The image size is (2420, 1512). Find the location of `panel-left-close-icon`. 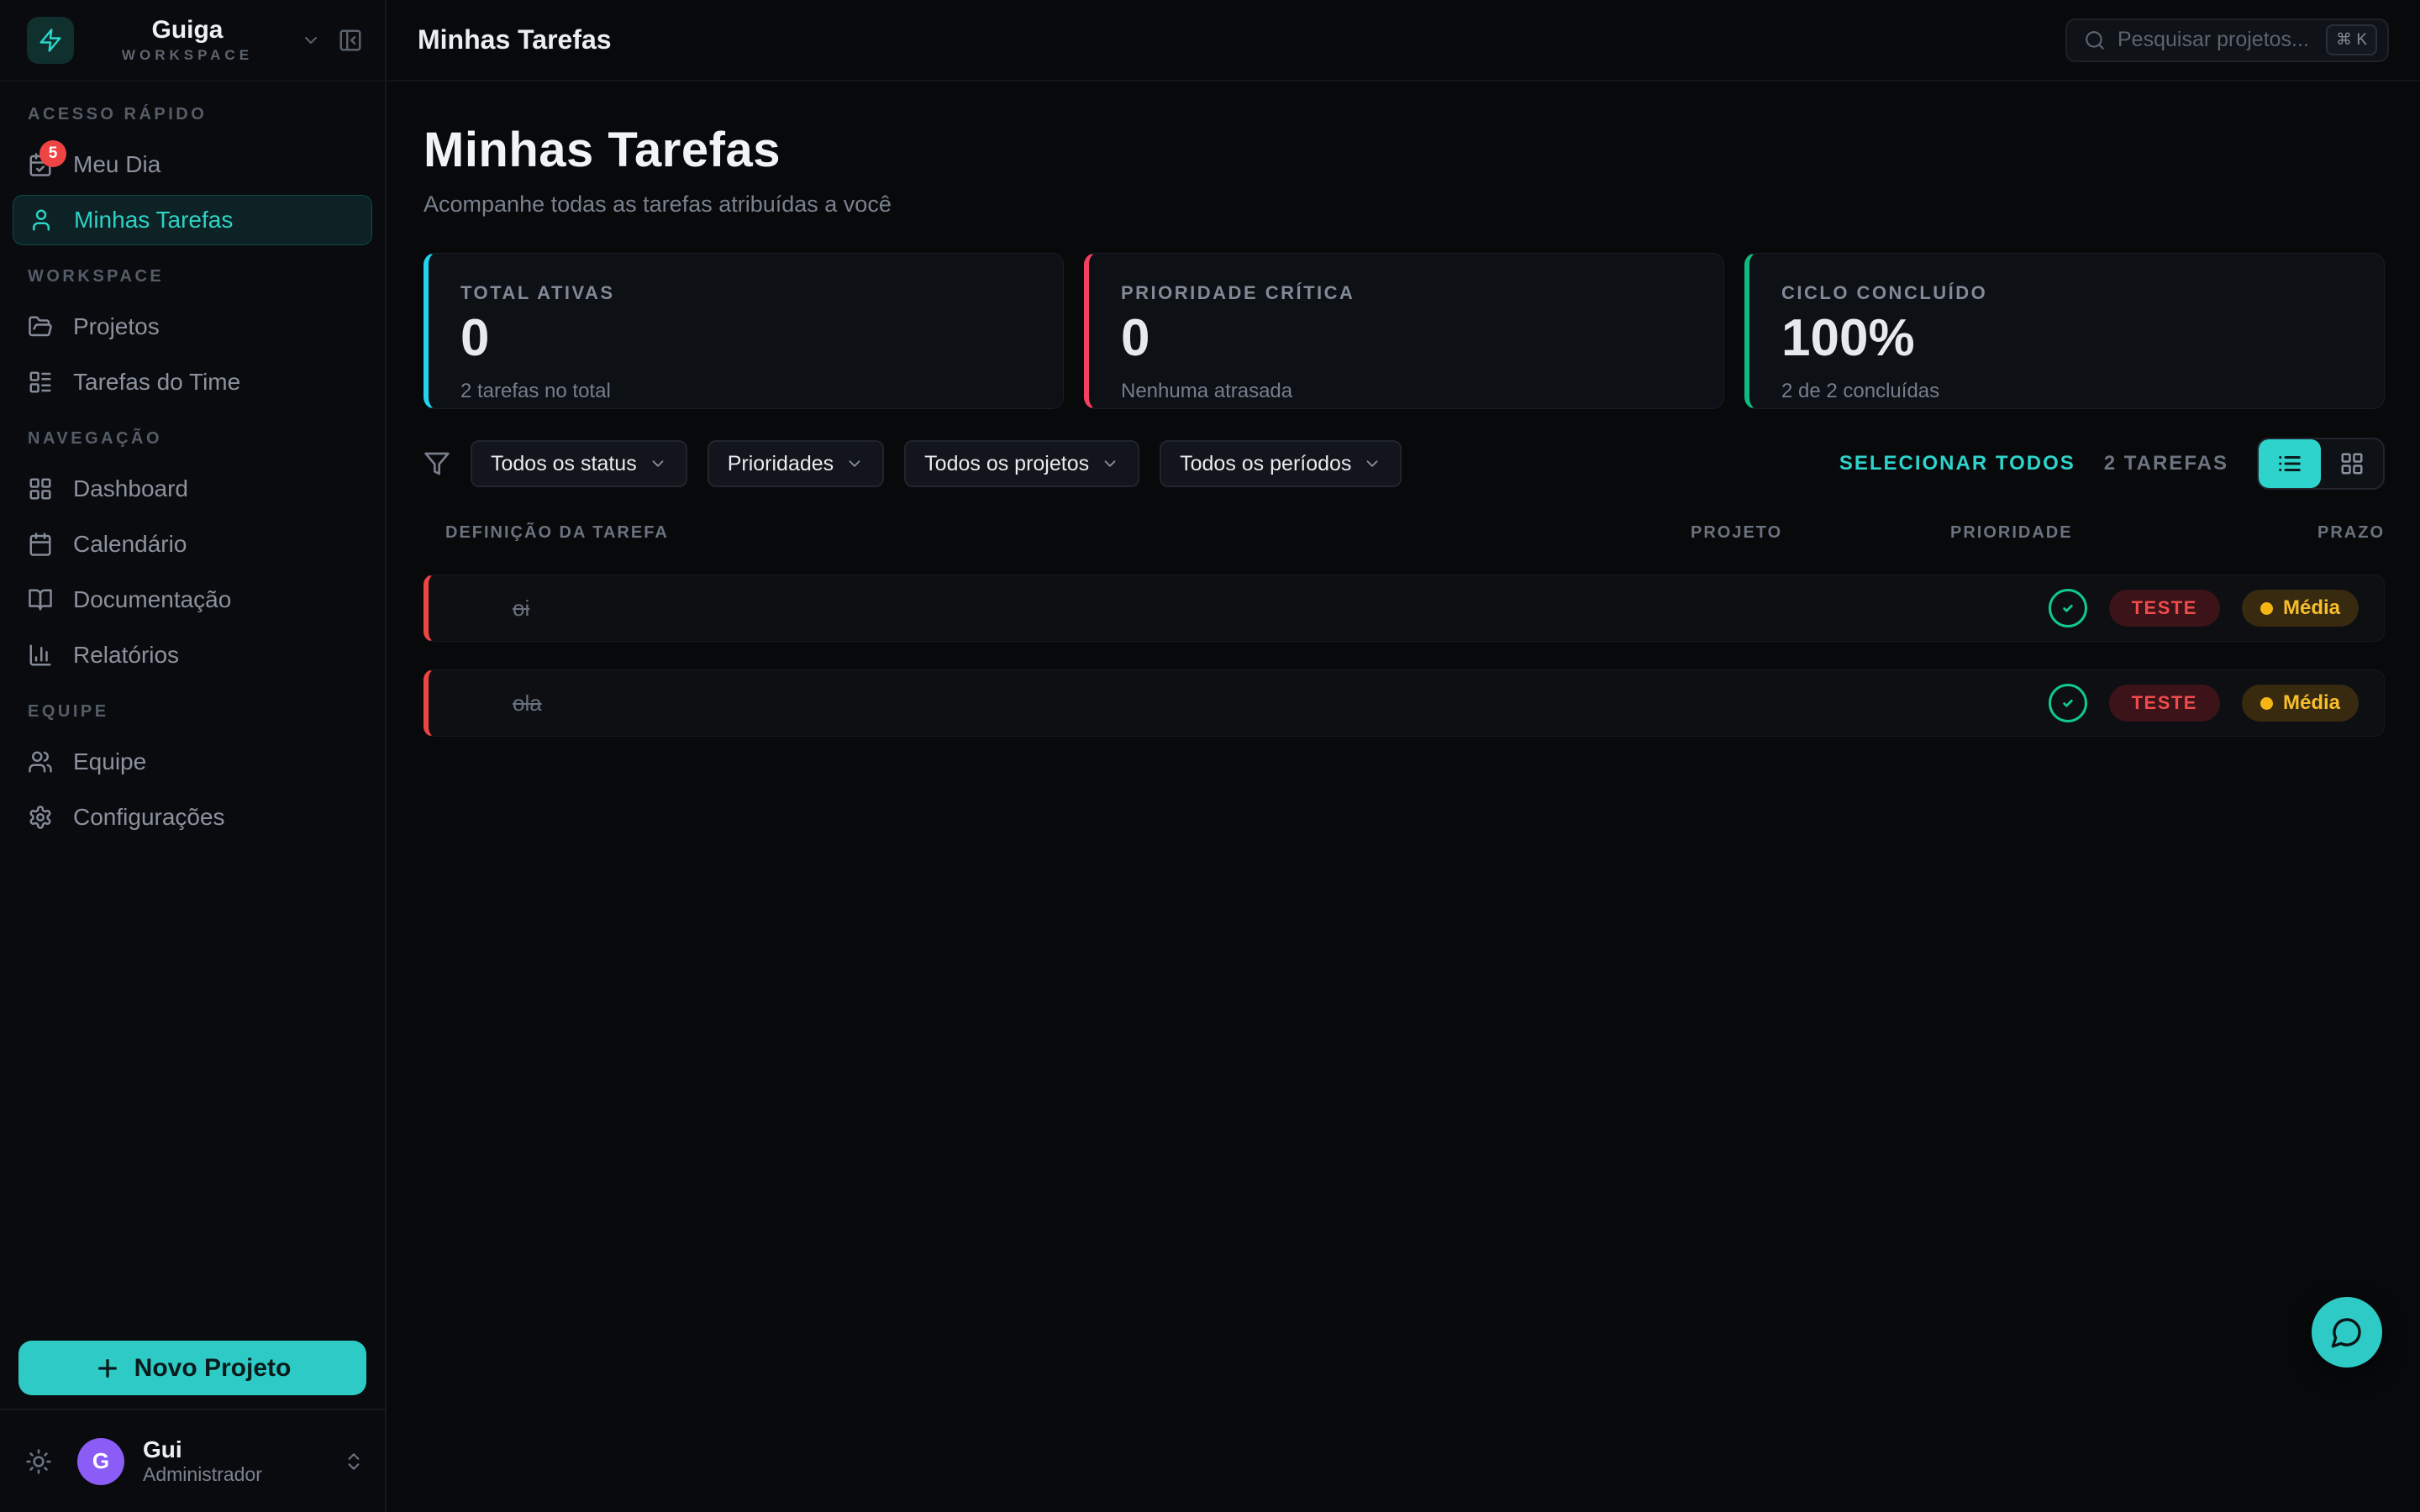

panel-left-close-icon is located at coordinates (350, 39).